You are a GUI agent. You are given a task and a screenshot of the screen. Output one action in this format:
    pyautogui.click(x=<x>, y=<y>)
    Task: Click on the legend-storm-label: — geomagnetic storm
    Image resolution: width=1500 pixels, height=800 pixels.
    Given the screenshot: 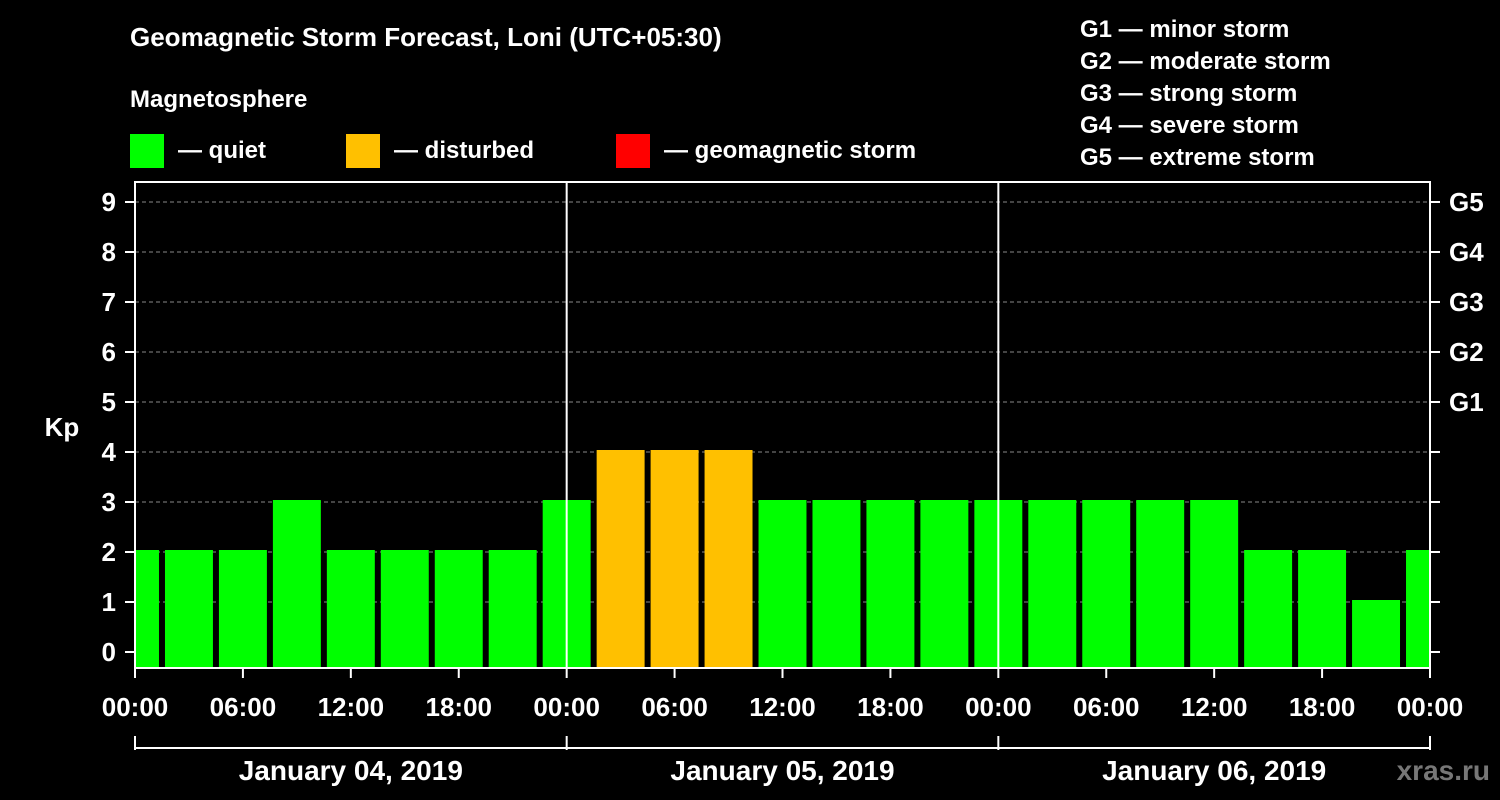 What is the action you would take?
    pyautogui.click(x=790, y=150)
    